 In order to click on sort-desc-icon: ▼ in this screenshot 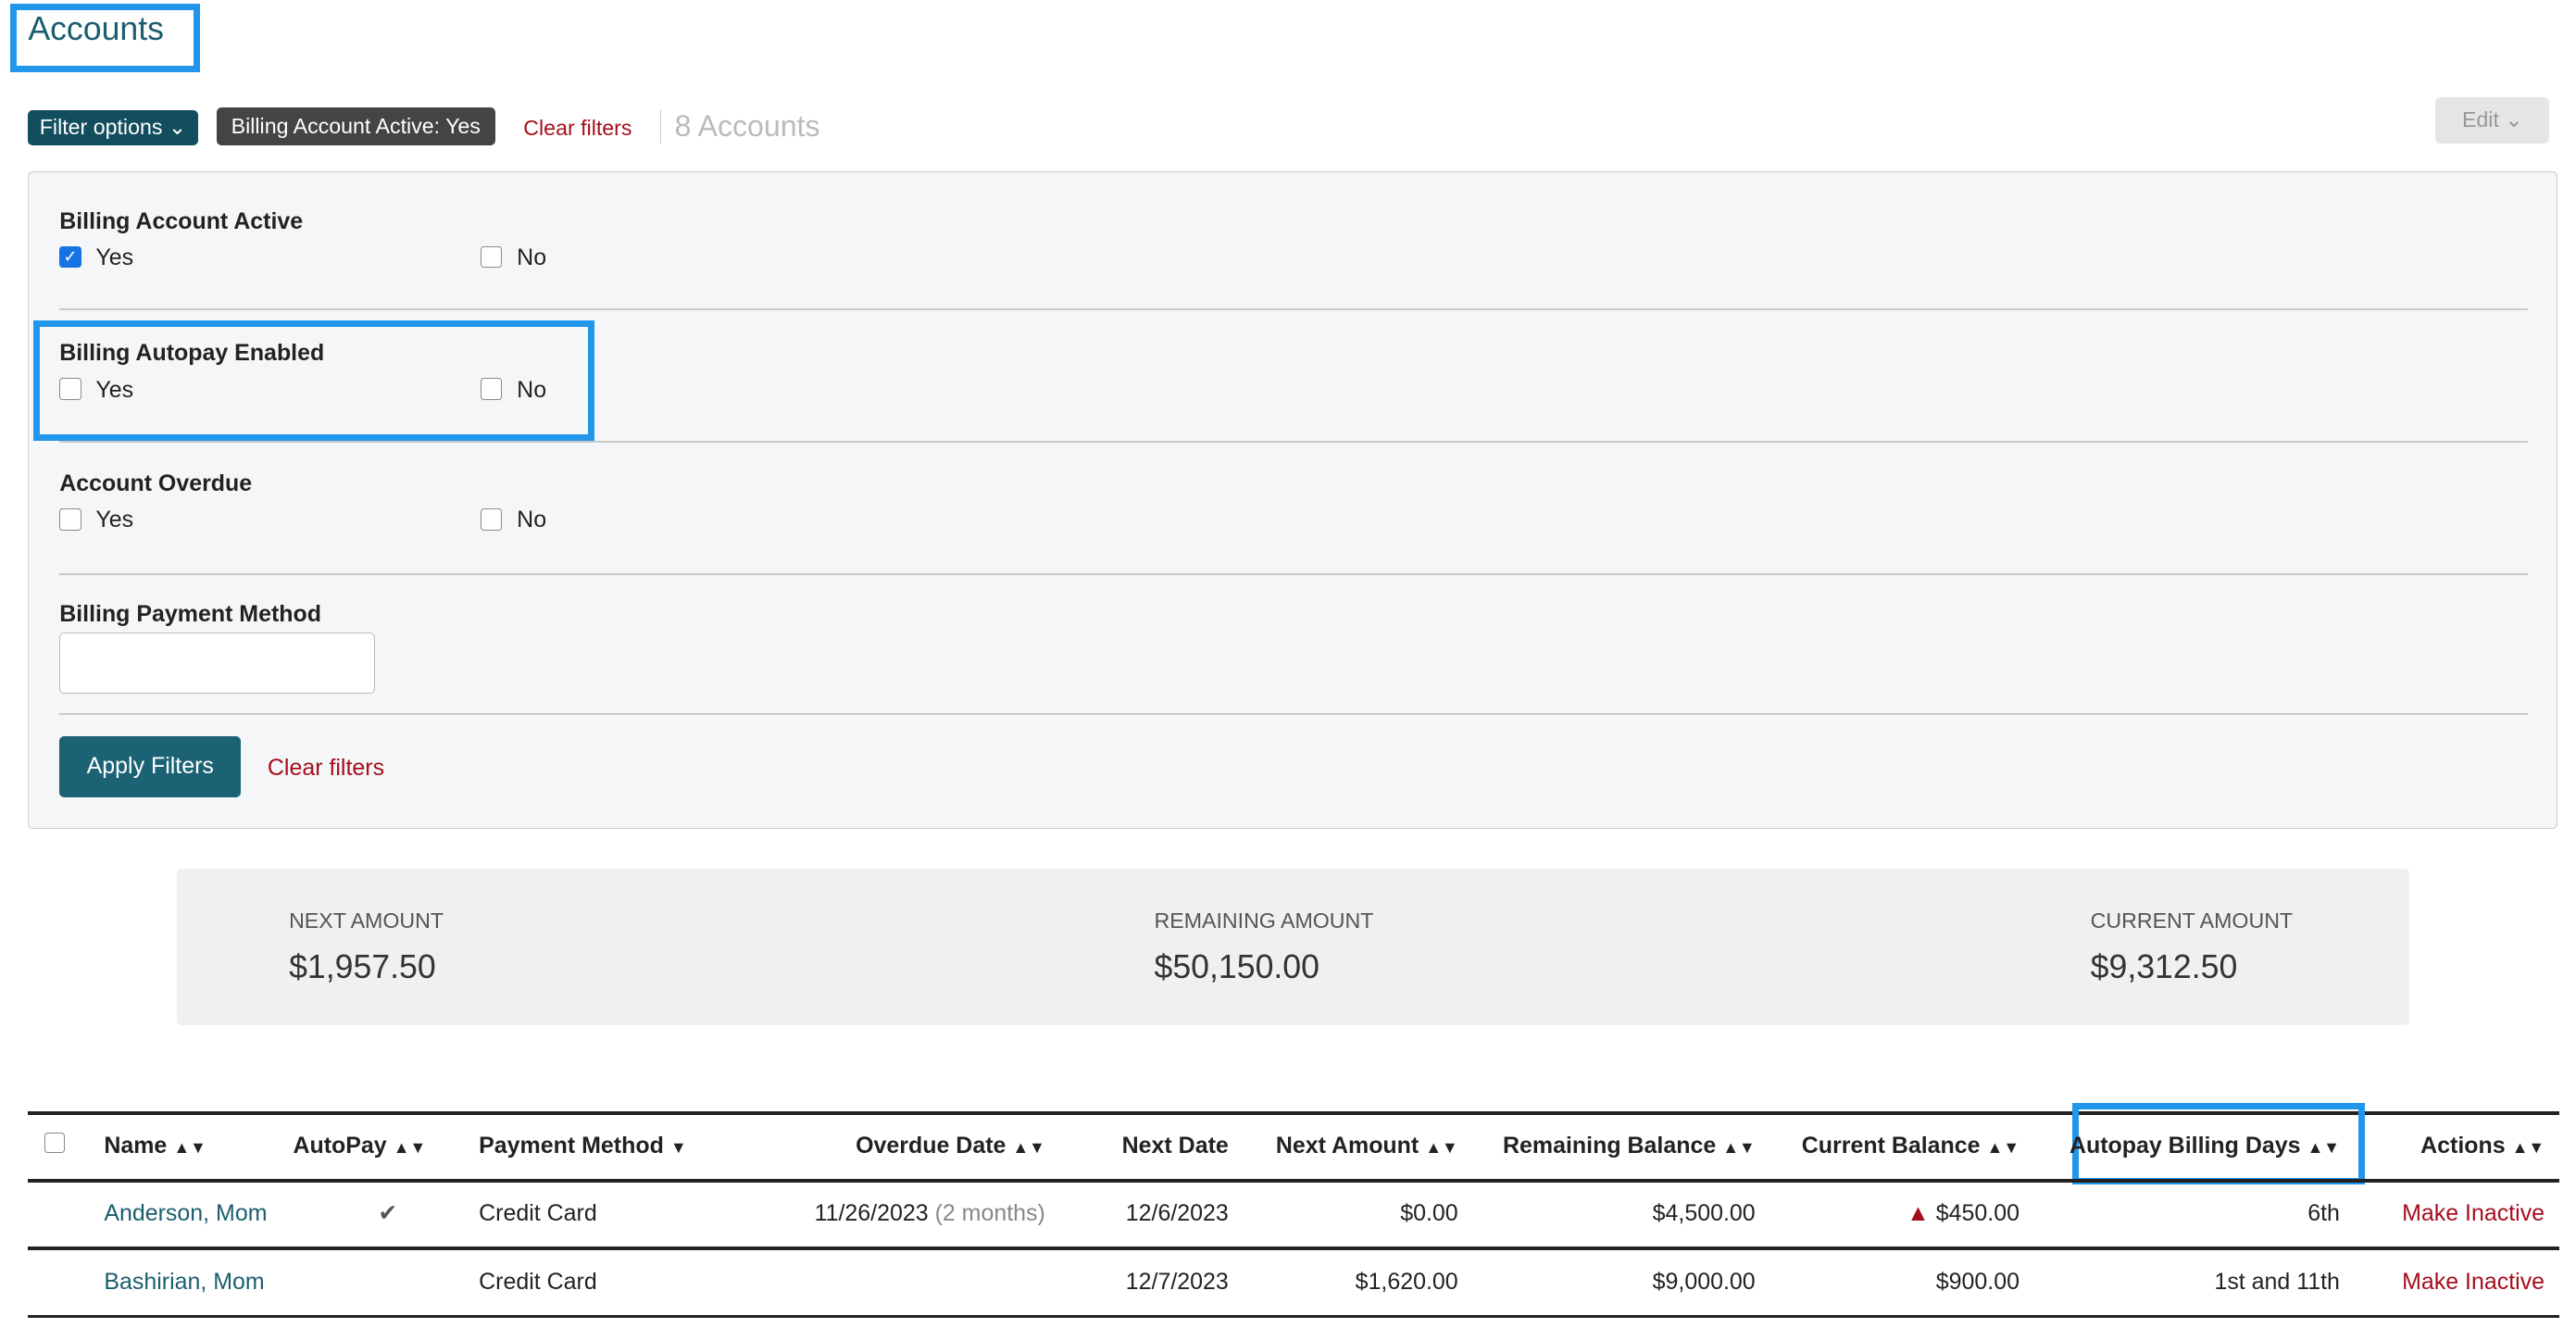, I will do `click(678, 1148)`.